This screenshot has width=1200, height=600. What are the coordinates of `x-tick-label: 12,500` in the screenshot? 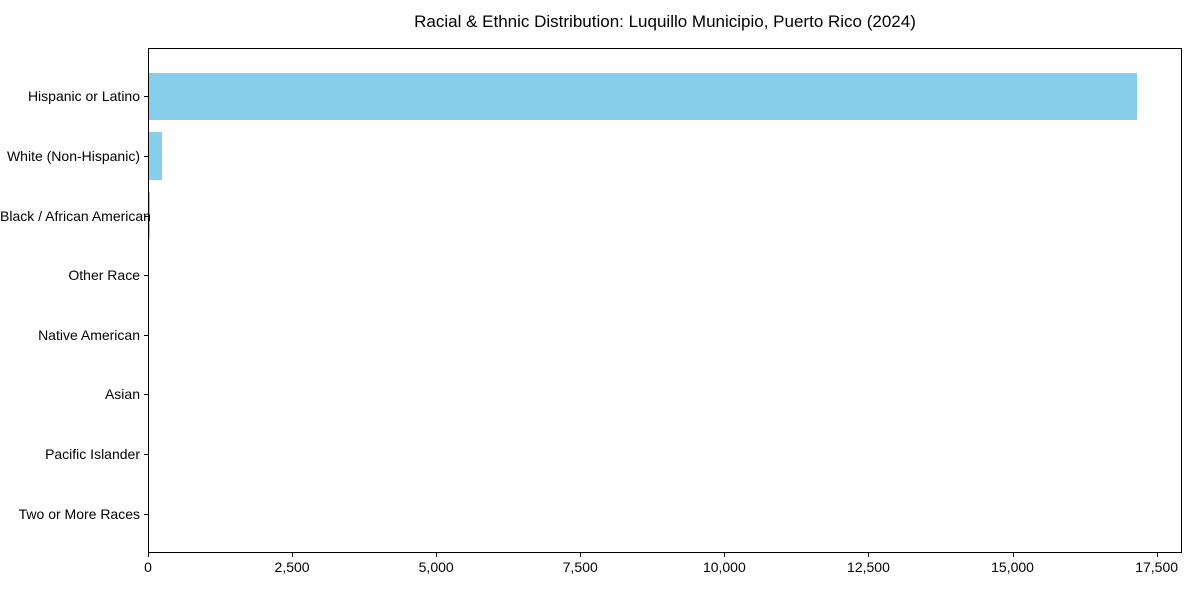 It's located at (868, 567).